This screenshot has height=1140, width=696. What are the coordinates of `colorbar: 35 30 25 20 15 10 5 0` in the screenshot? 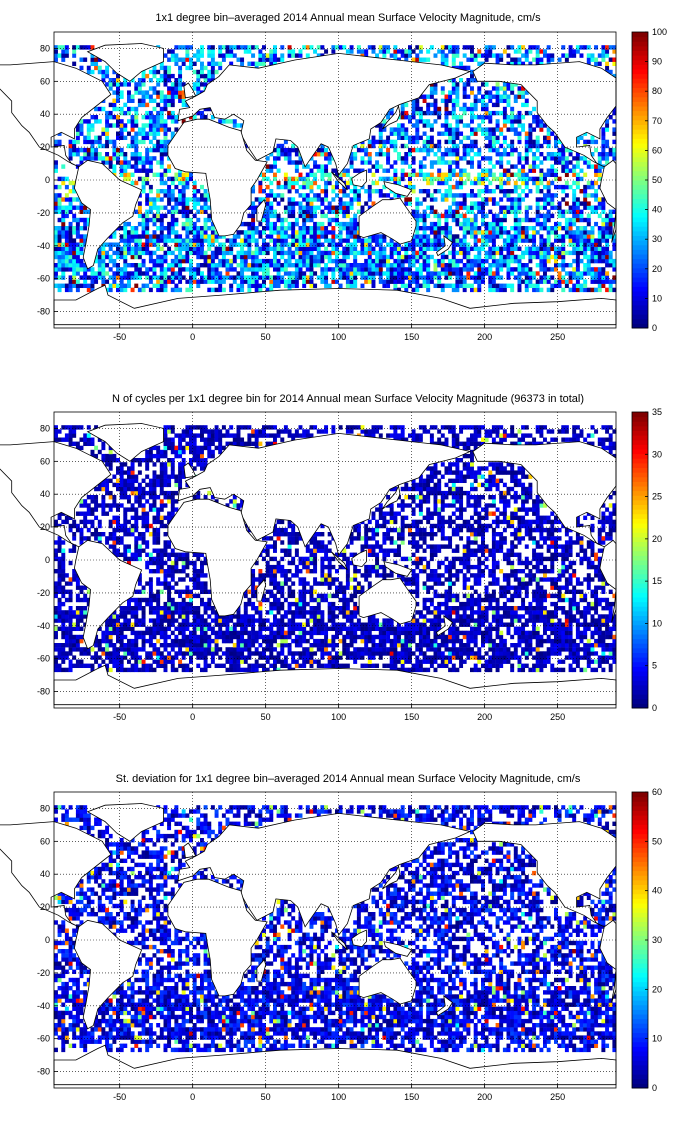 It's located at (646, 560).